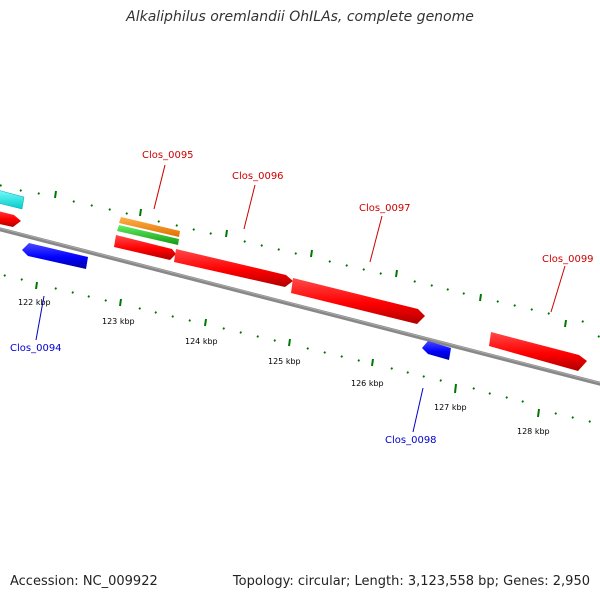  Describe the element at coordinates (568, 259) in the screenshot. I see `gene-label-clos-0099: Clos_0099` at that location.